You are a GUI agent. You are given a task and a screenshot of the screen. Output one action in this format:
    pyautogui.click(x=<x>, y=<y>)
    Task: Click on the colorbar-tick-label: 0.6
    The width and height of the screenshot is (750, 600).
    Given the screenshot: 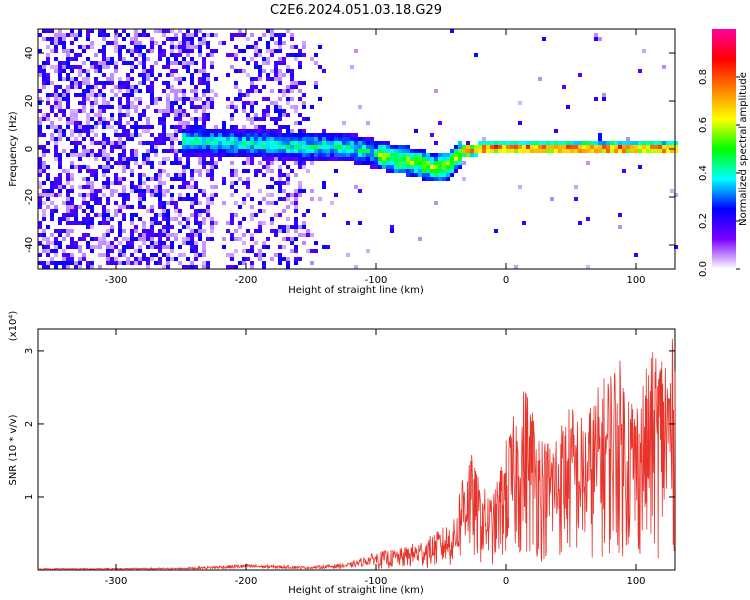 What is the action you would take?
    pyautogui.click(x=703, y=125)
    